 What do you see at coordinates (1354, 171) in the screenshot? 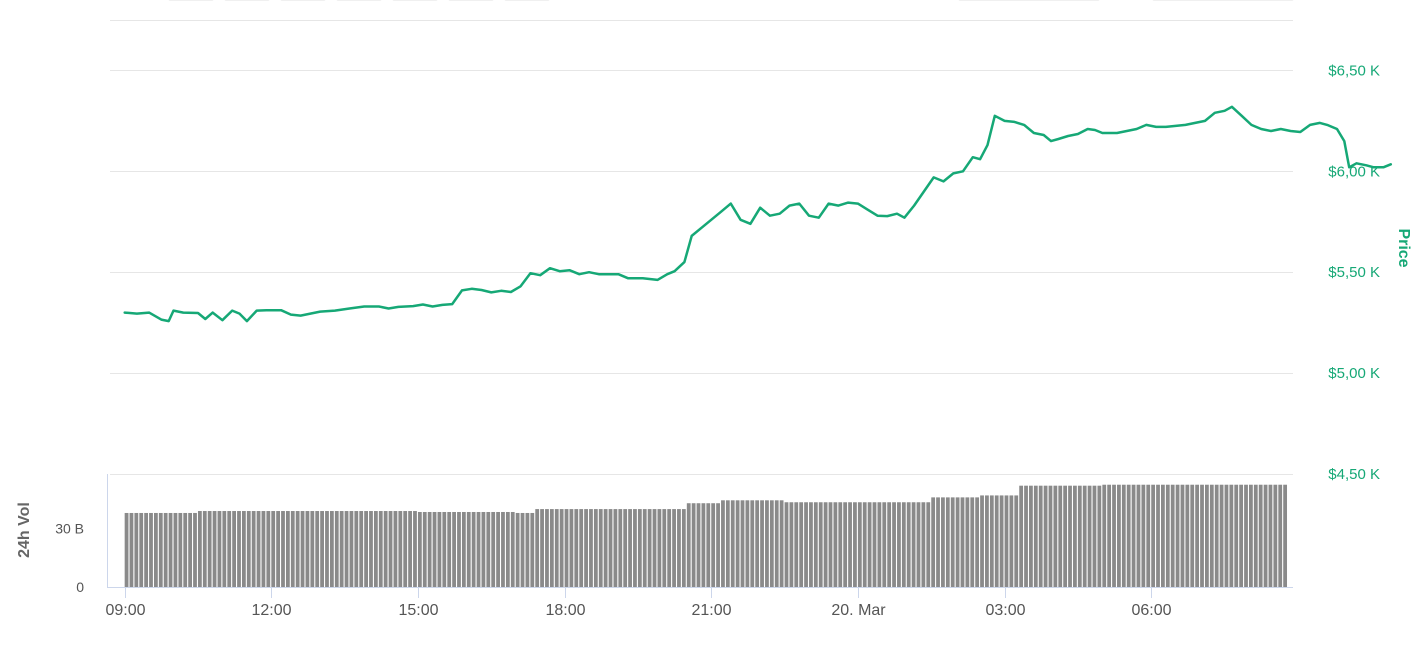
I see `price-tick-label: $6,00 K` at bounding box center [1354, 171].